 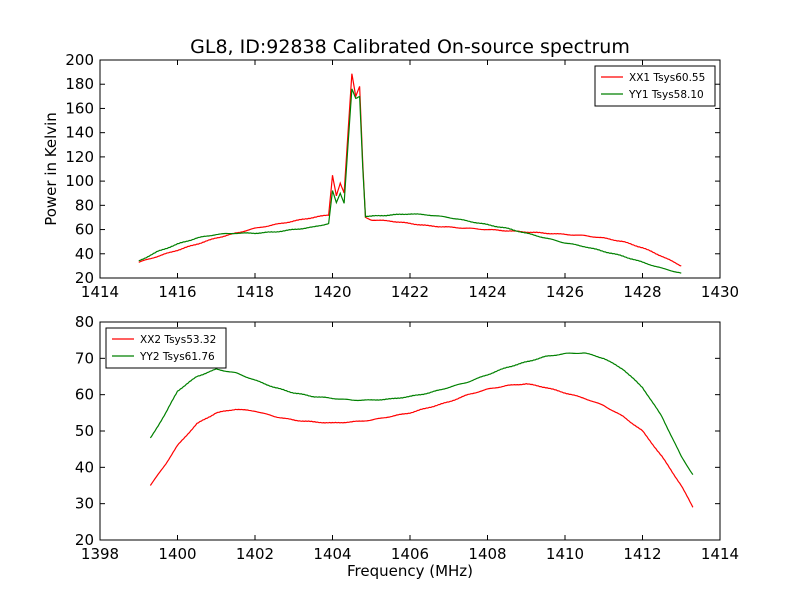 What do you see at coordinates (565, 554) in the screenshot?
I see `x-tick-label: 1410` at bounding box center [565, 554].